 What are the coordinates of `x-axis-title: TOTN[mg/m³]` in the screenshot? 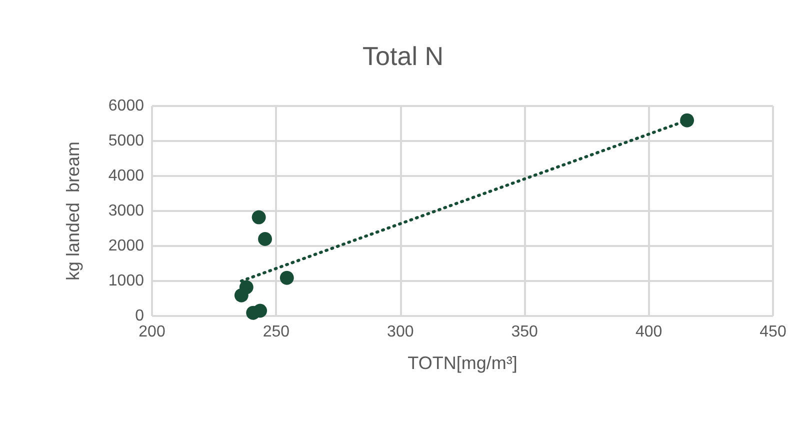 It's located at (463, 363).